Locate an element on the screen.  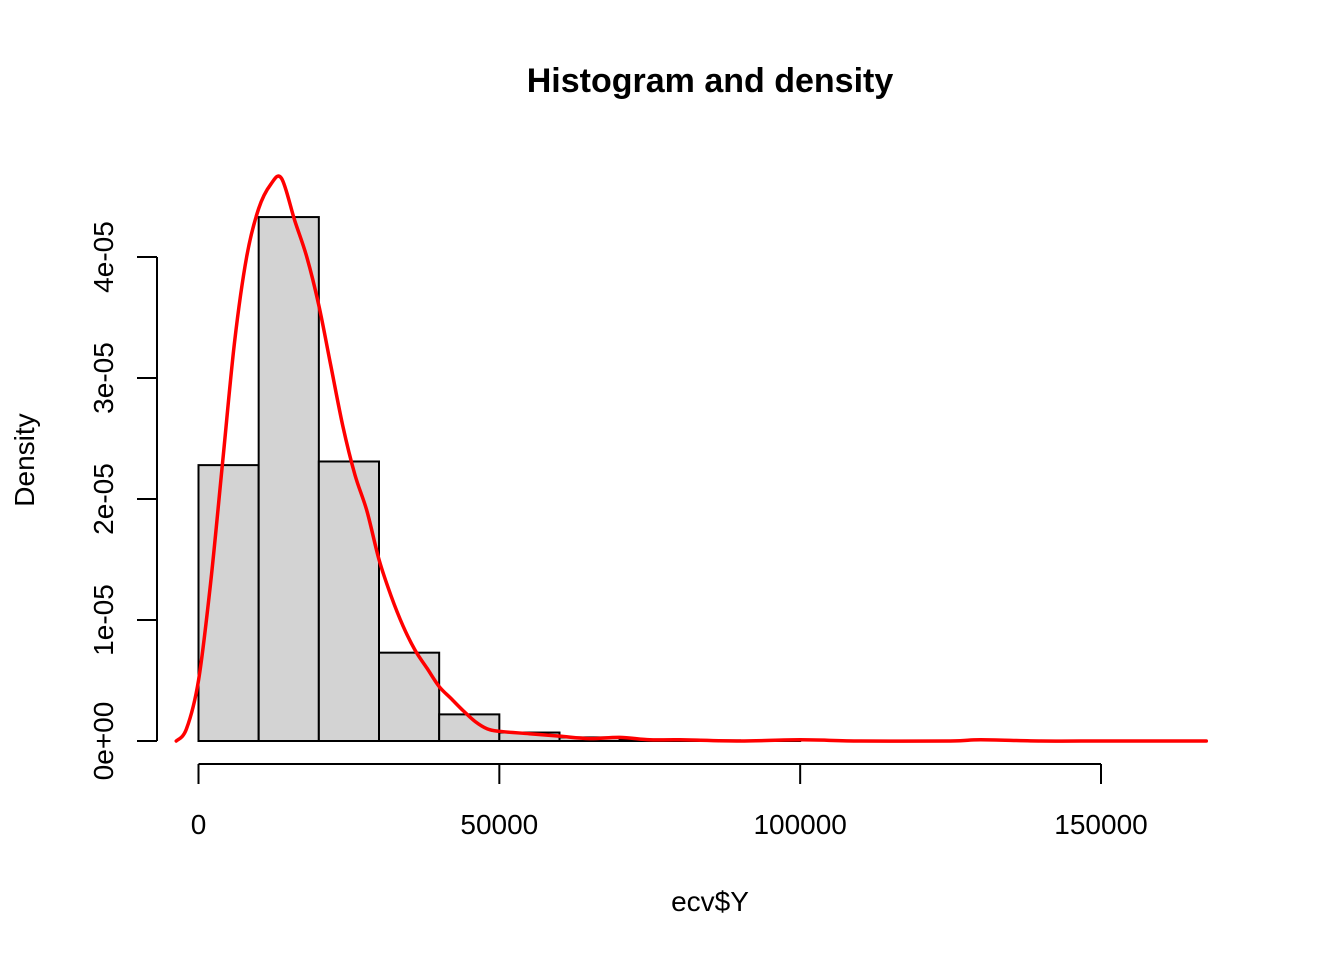
y-tick-label-3: 3e-05 is located at coordinates (103, 378).